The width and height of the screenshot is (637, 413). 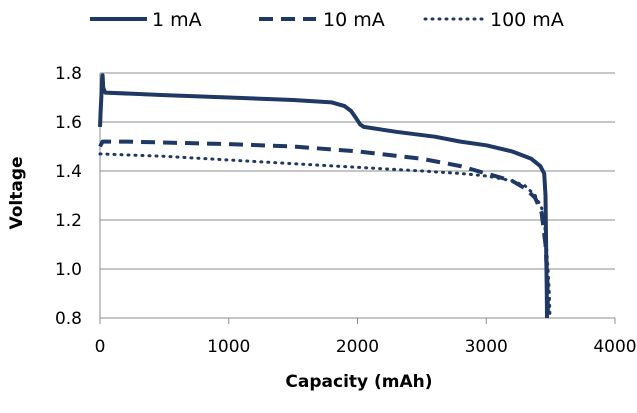 What do you see at coordinates (177, 20) in the screenshot?
I see `legend-label: 1 mA` at bounding box center [177, 20].